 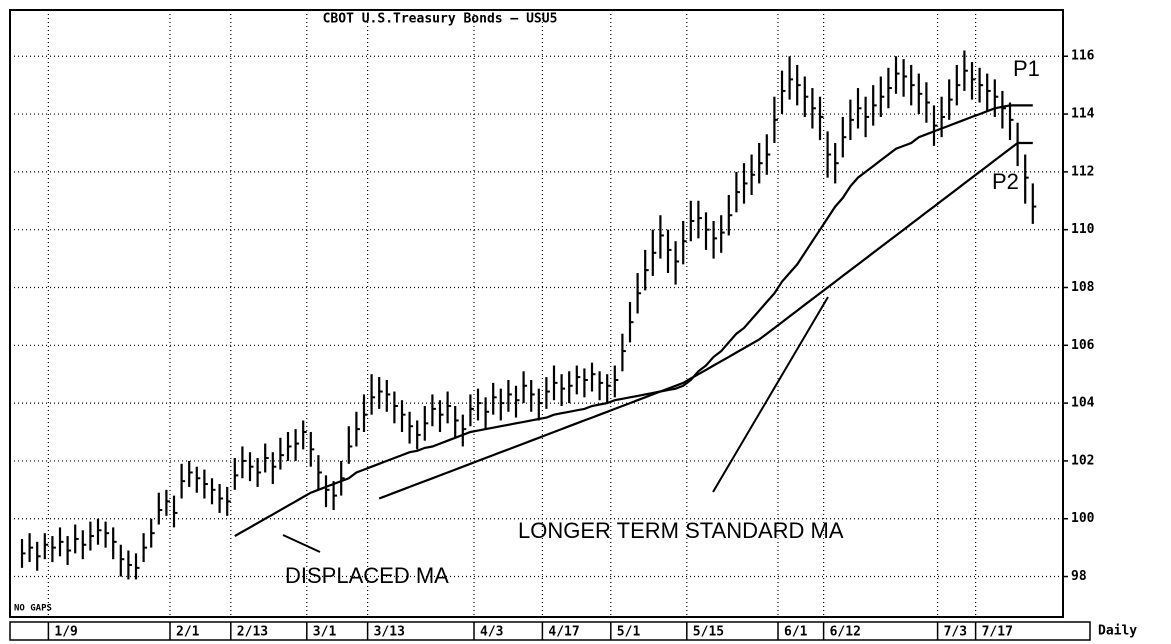 What do you see at coordinates (367, 575) in the screenshot?
I see `annotation: DISPLACED MA` at bounding box center [367, 575].